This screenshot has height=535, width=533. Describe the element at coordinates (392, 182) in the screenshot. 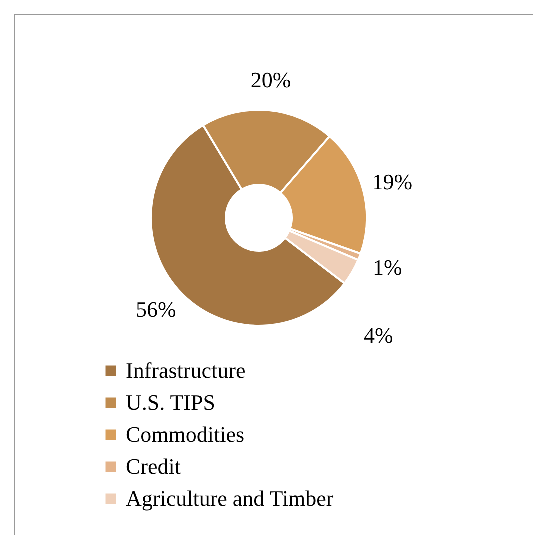

I see `data-label: 19%` at that location.